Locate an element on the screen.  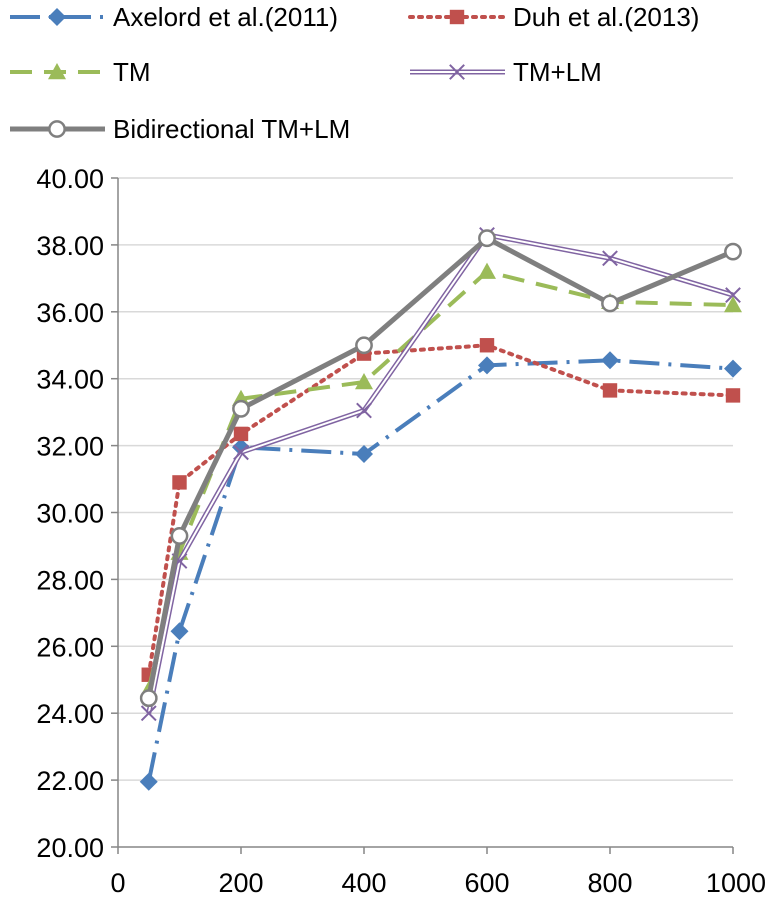
legend-item-duh: Duh et al.(2013) is located at coordinates (553, 17).